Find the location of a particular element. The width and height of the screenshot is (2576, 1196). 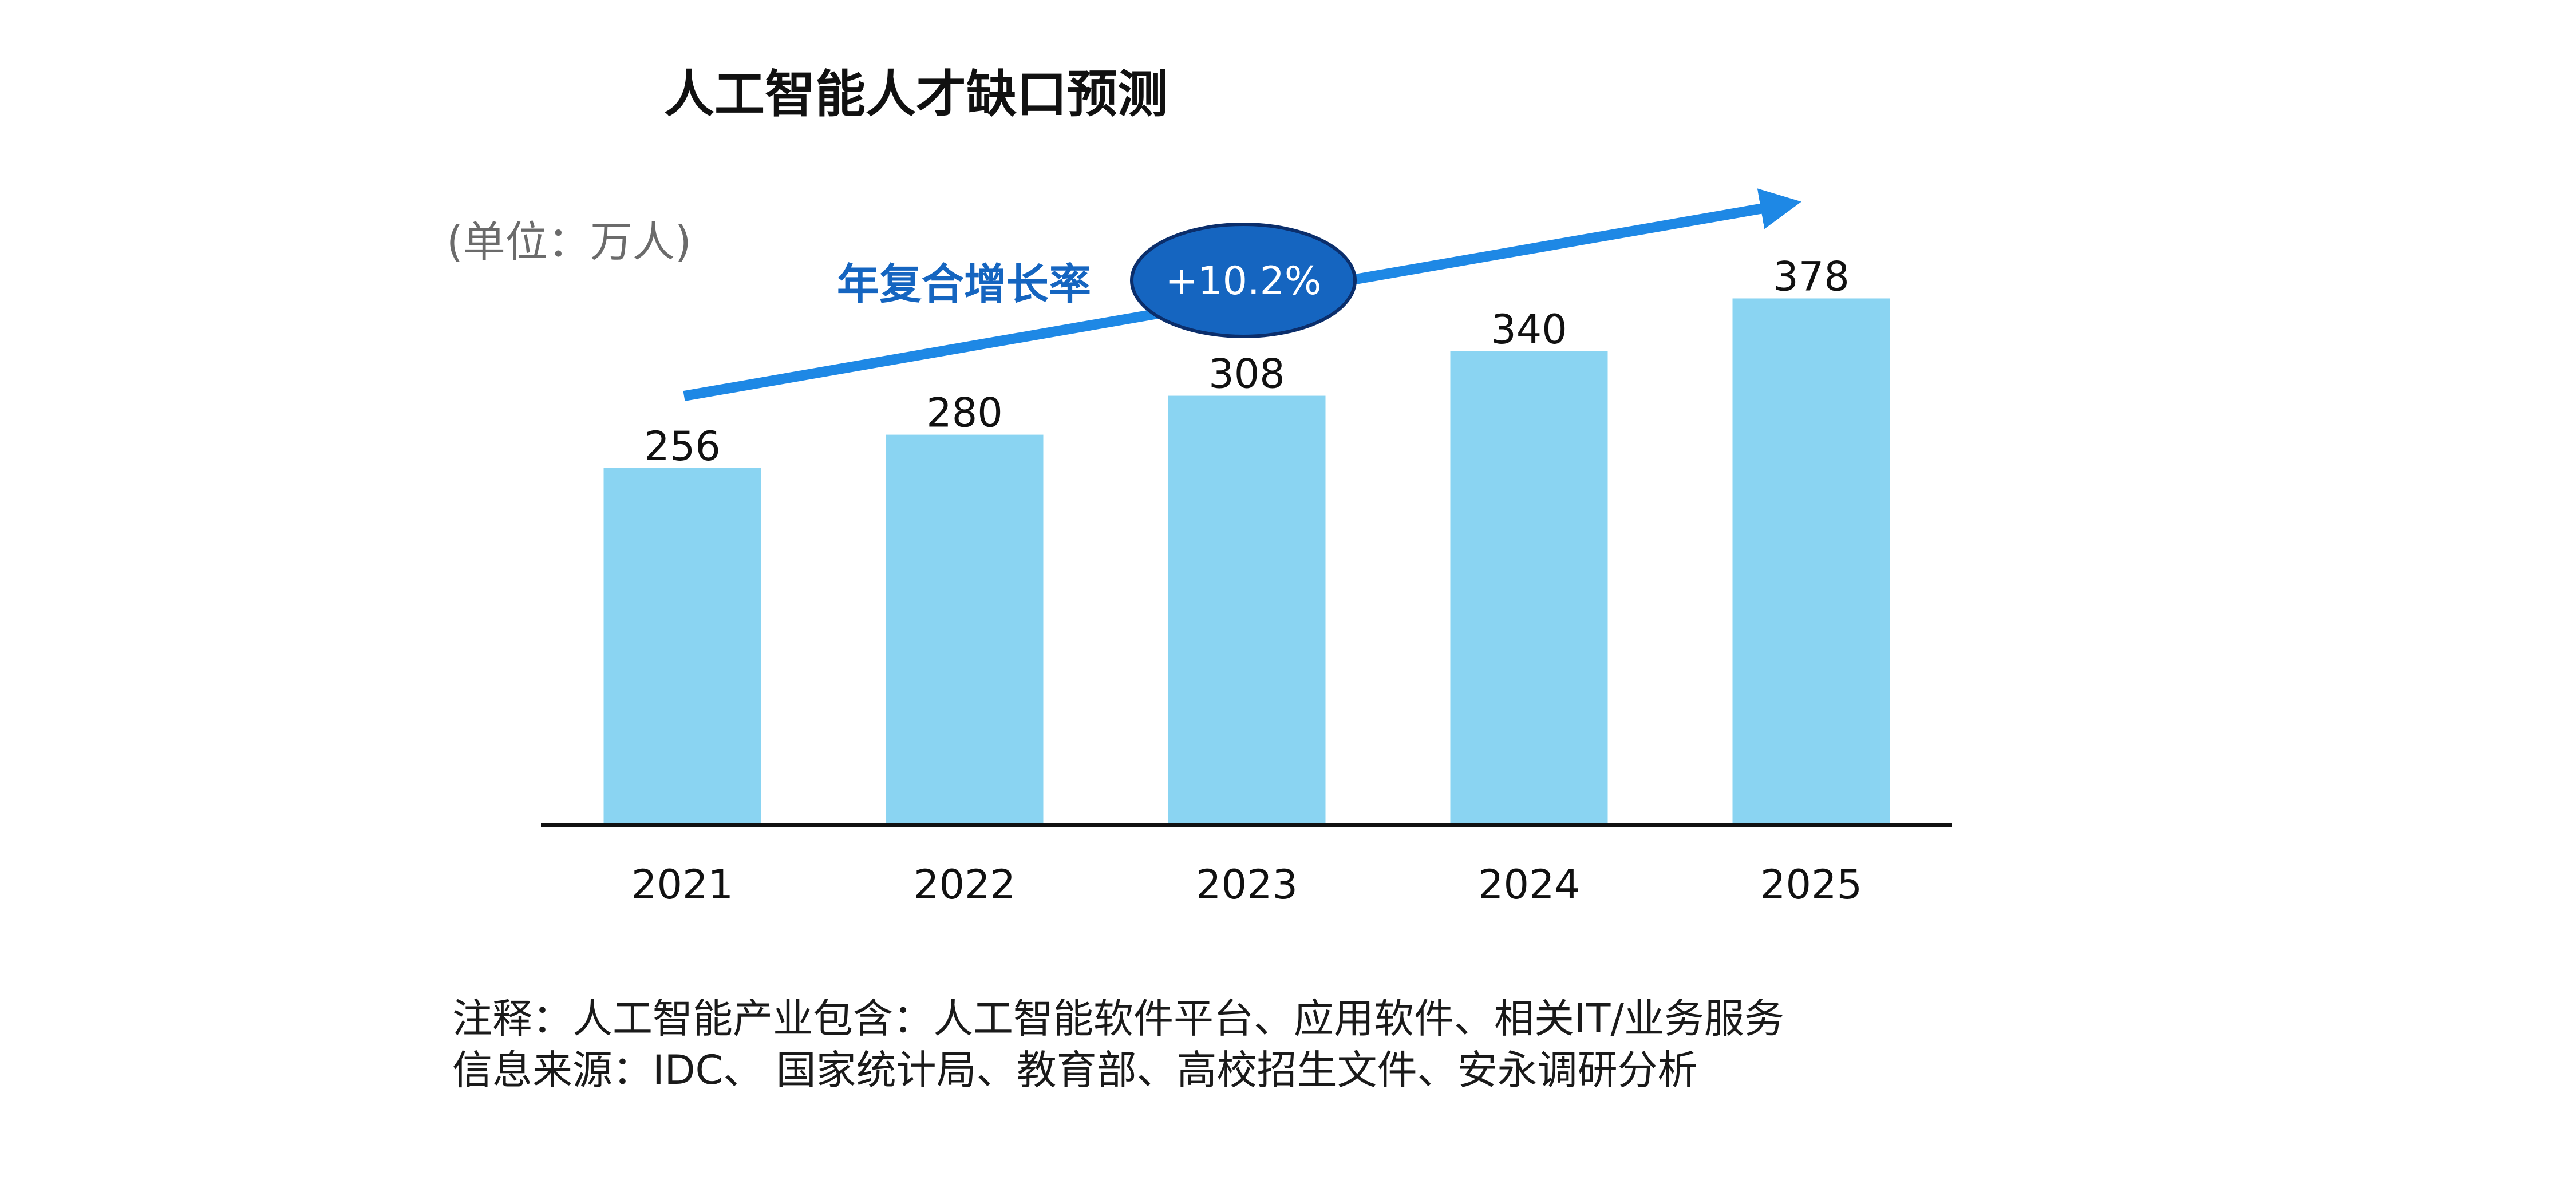

bar-2021 is located at coordinates (682, 646).